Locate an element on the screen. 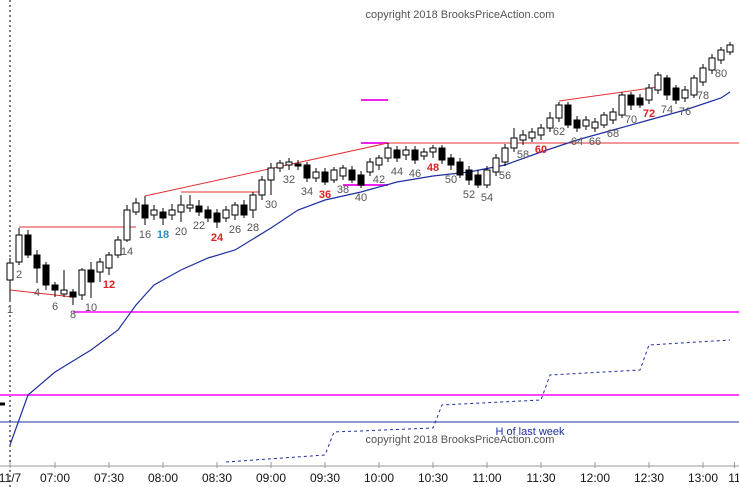  x-tick-label: 11:00 is located at coordinates (486, 478).